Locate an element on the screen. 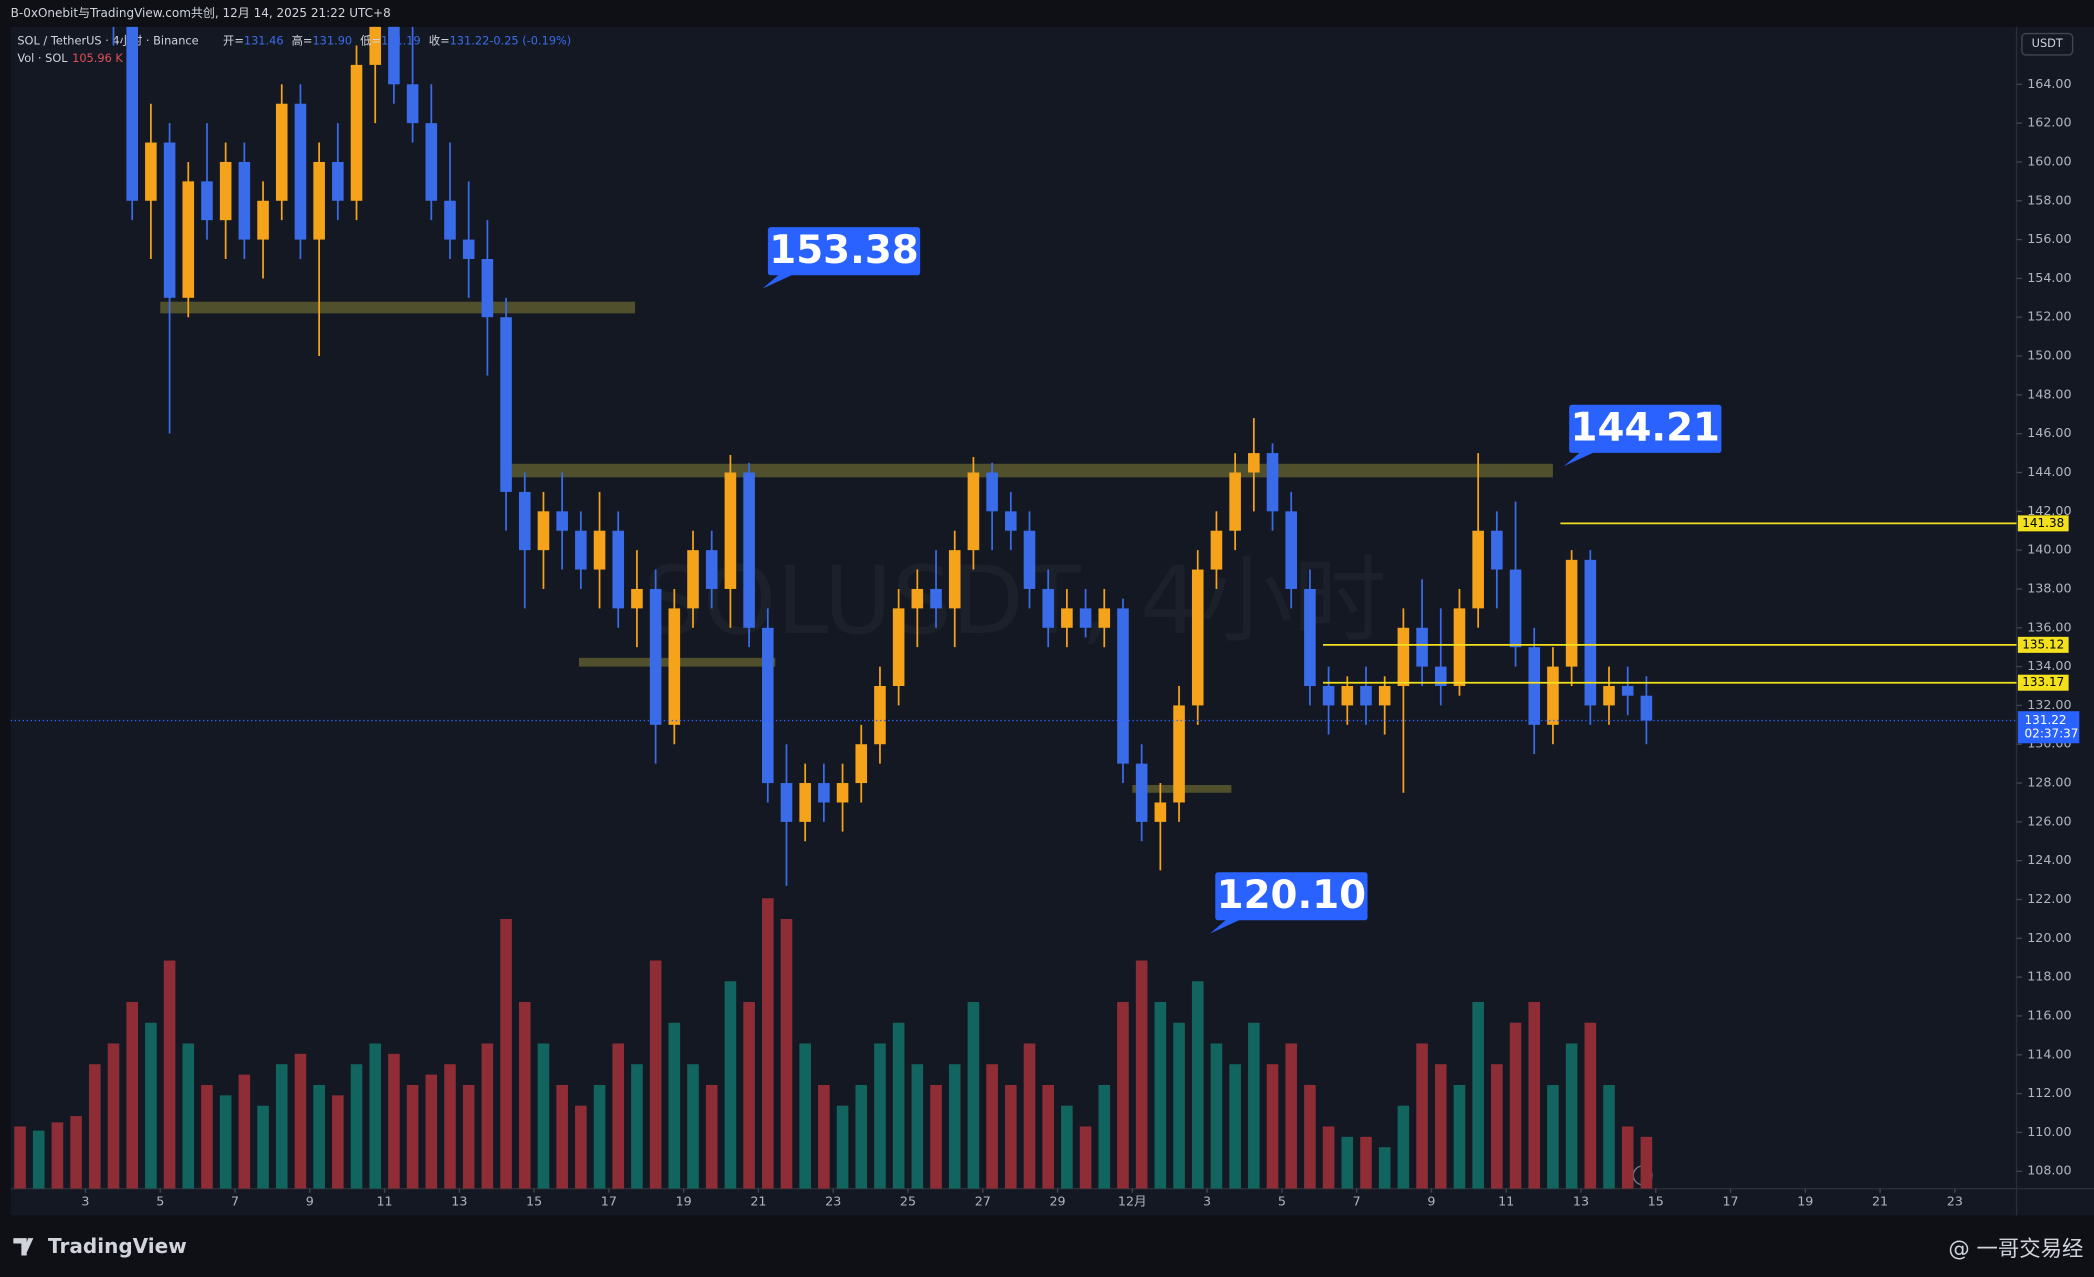  level-tag-label: 135.12 is located at coordinates (2043, 644).